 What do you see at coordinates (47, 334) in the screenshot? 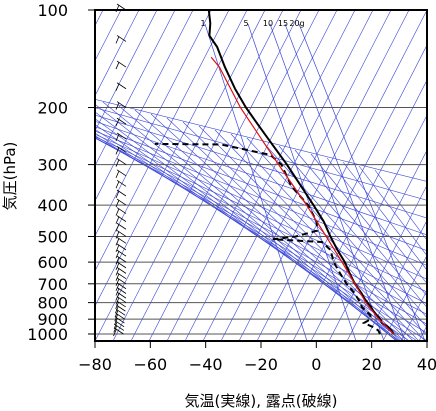
I see `y-tick-label: 1000` at bounding box center [47, 334].